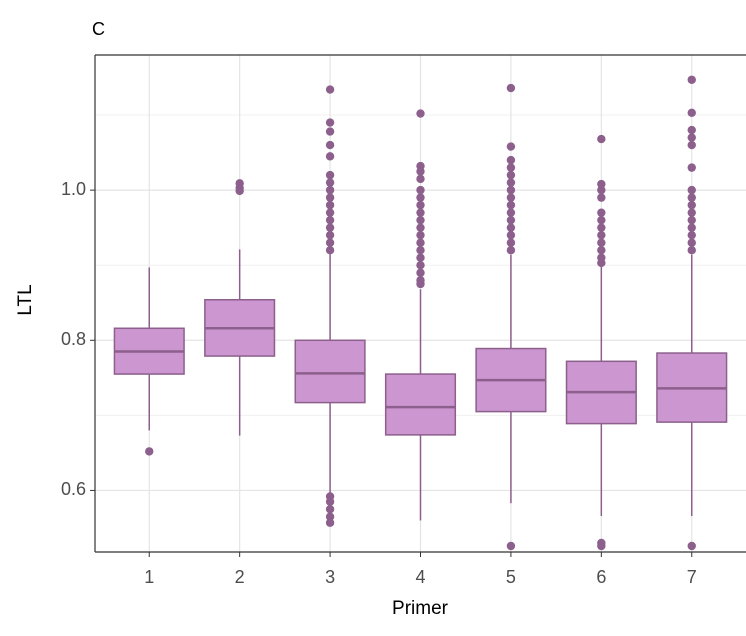  What do you see at coordinates (98, 29) in the screenshot?
I see `chart-title: C` at bounding box center [98, 29].